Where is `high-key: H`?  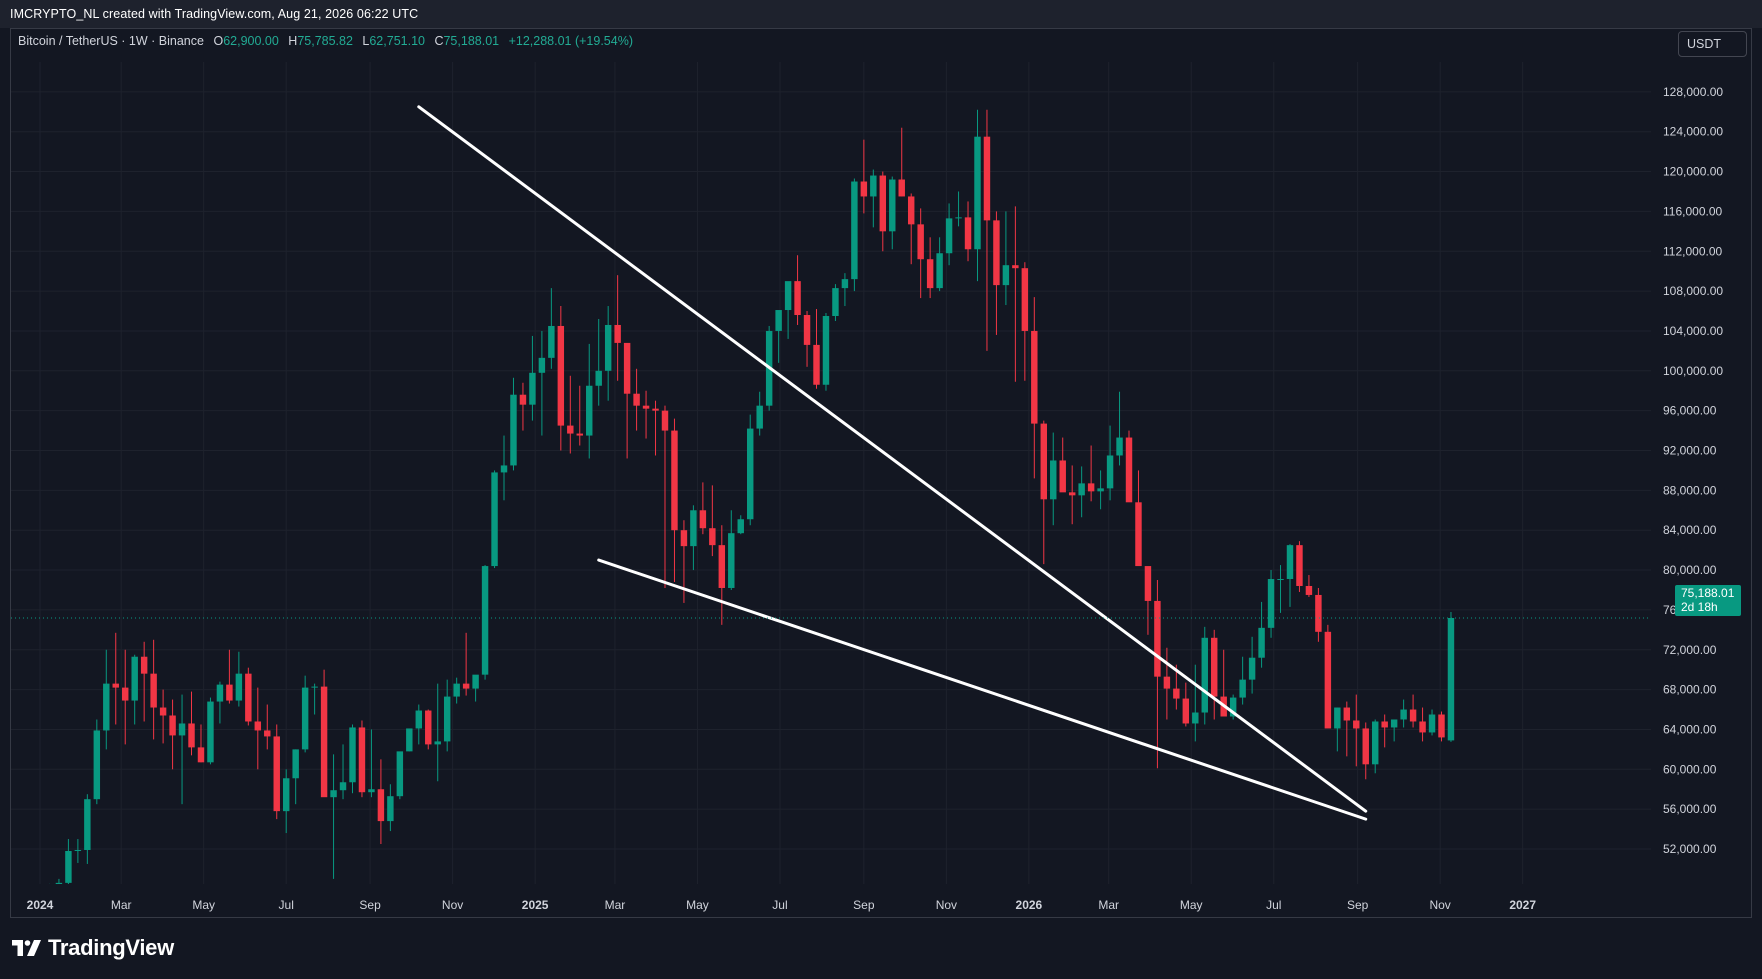
high-key: H is located at coordinates (293, 41).